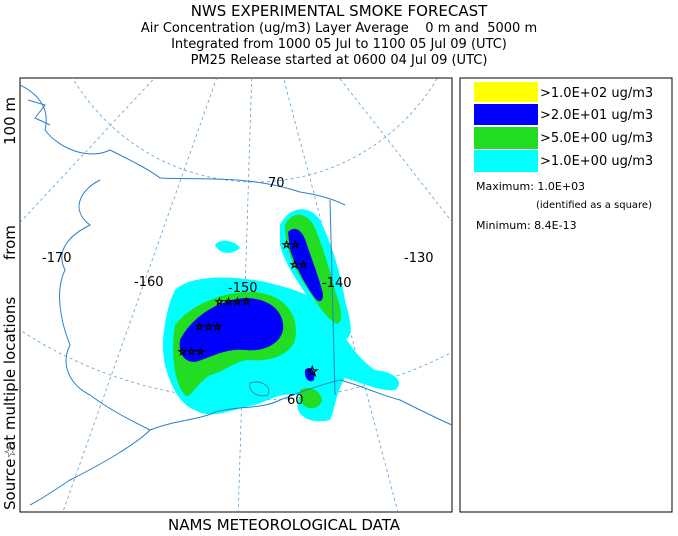 This screenshot has width=678, height=536. What do you see at coordinates (10, 121) in the screenshot?
I see `side-label-part: 100 m` at bounding box center [10, 121].